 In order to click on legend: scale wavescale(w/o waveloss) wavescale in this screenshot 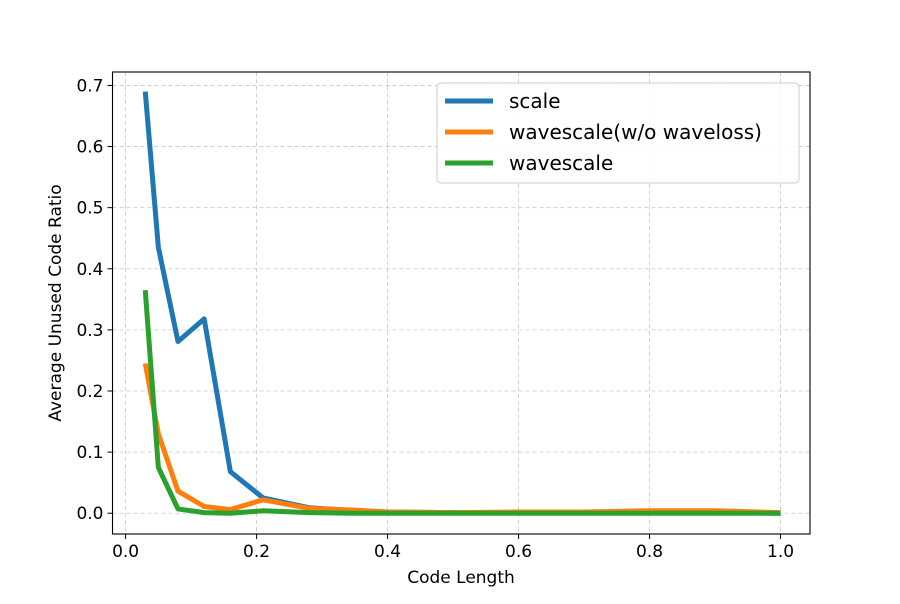, I will do `click(618, 133)`.